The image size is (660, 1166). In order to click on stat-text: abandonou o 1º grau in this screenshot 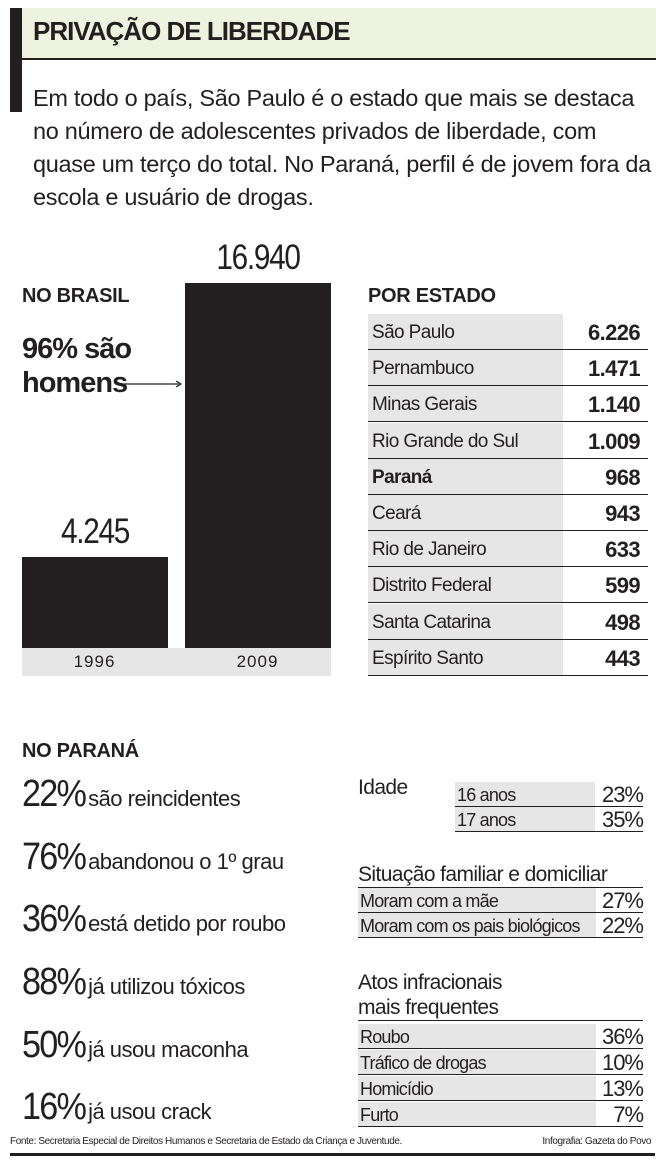, I will do `click(186, 861)`.